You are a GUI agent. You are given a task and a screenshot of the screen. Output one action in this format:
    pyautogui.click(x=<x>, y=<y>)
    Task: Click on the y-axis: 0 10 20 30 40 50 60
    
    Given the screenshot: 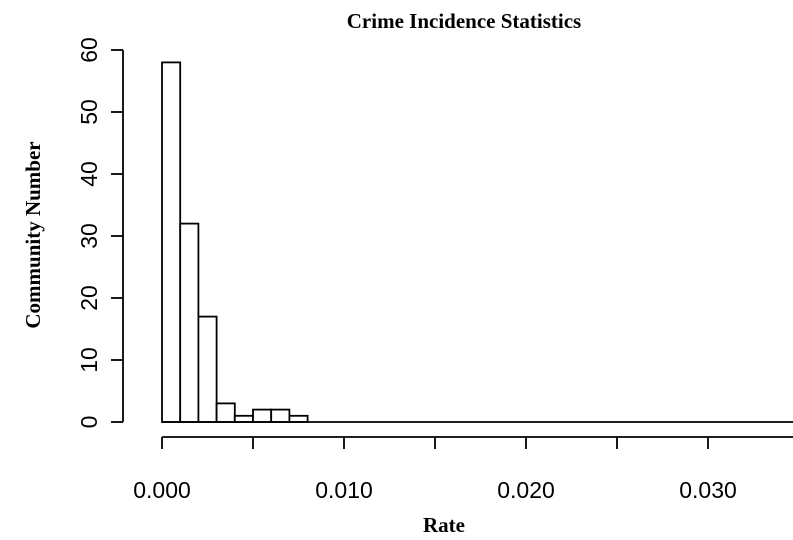 What is the action you would take?
    pyautogui.click(x=99, y=232)
    